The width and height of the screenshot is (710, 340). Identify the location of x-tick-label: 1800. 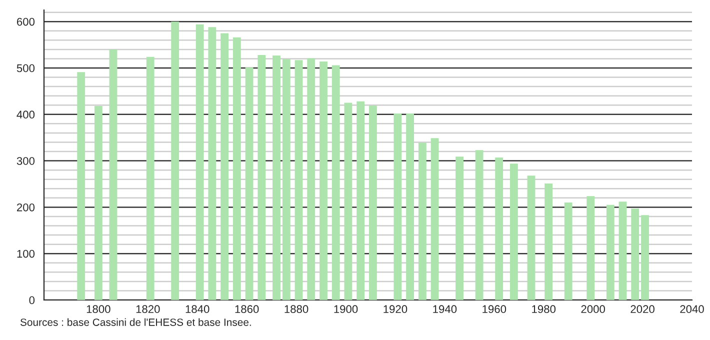
(98, 309).